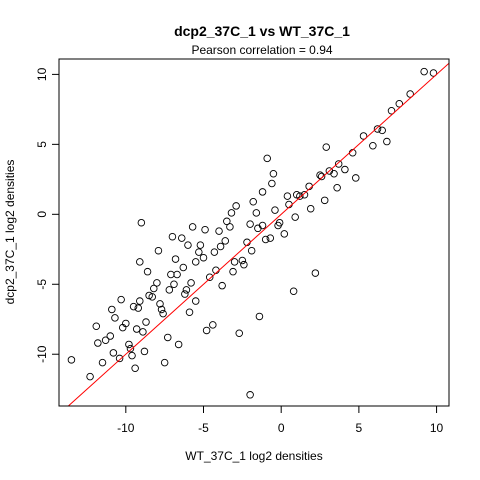  What do you see at coordinates (42, 284) in the screenshot?
I see `y-tick-label: -5` at bounding box center [42, 284].